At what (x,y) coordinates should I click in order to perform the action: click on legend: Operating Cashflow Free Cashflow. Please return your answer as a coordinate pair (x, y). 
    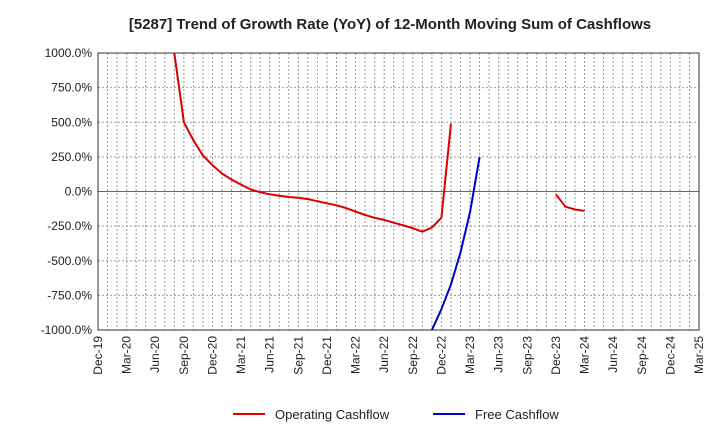
    Looking at the image, I should click on (396, 414).